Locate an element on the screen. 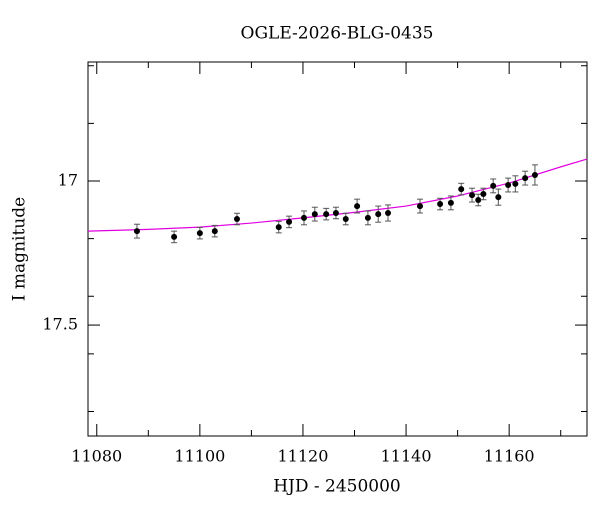 This screenshot has height=516, width=600. x-tick-label: 11100 is located at coordinates (199, 456).